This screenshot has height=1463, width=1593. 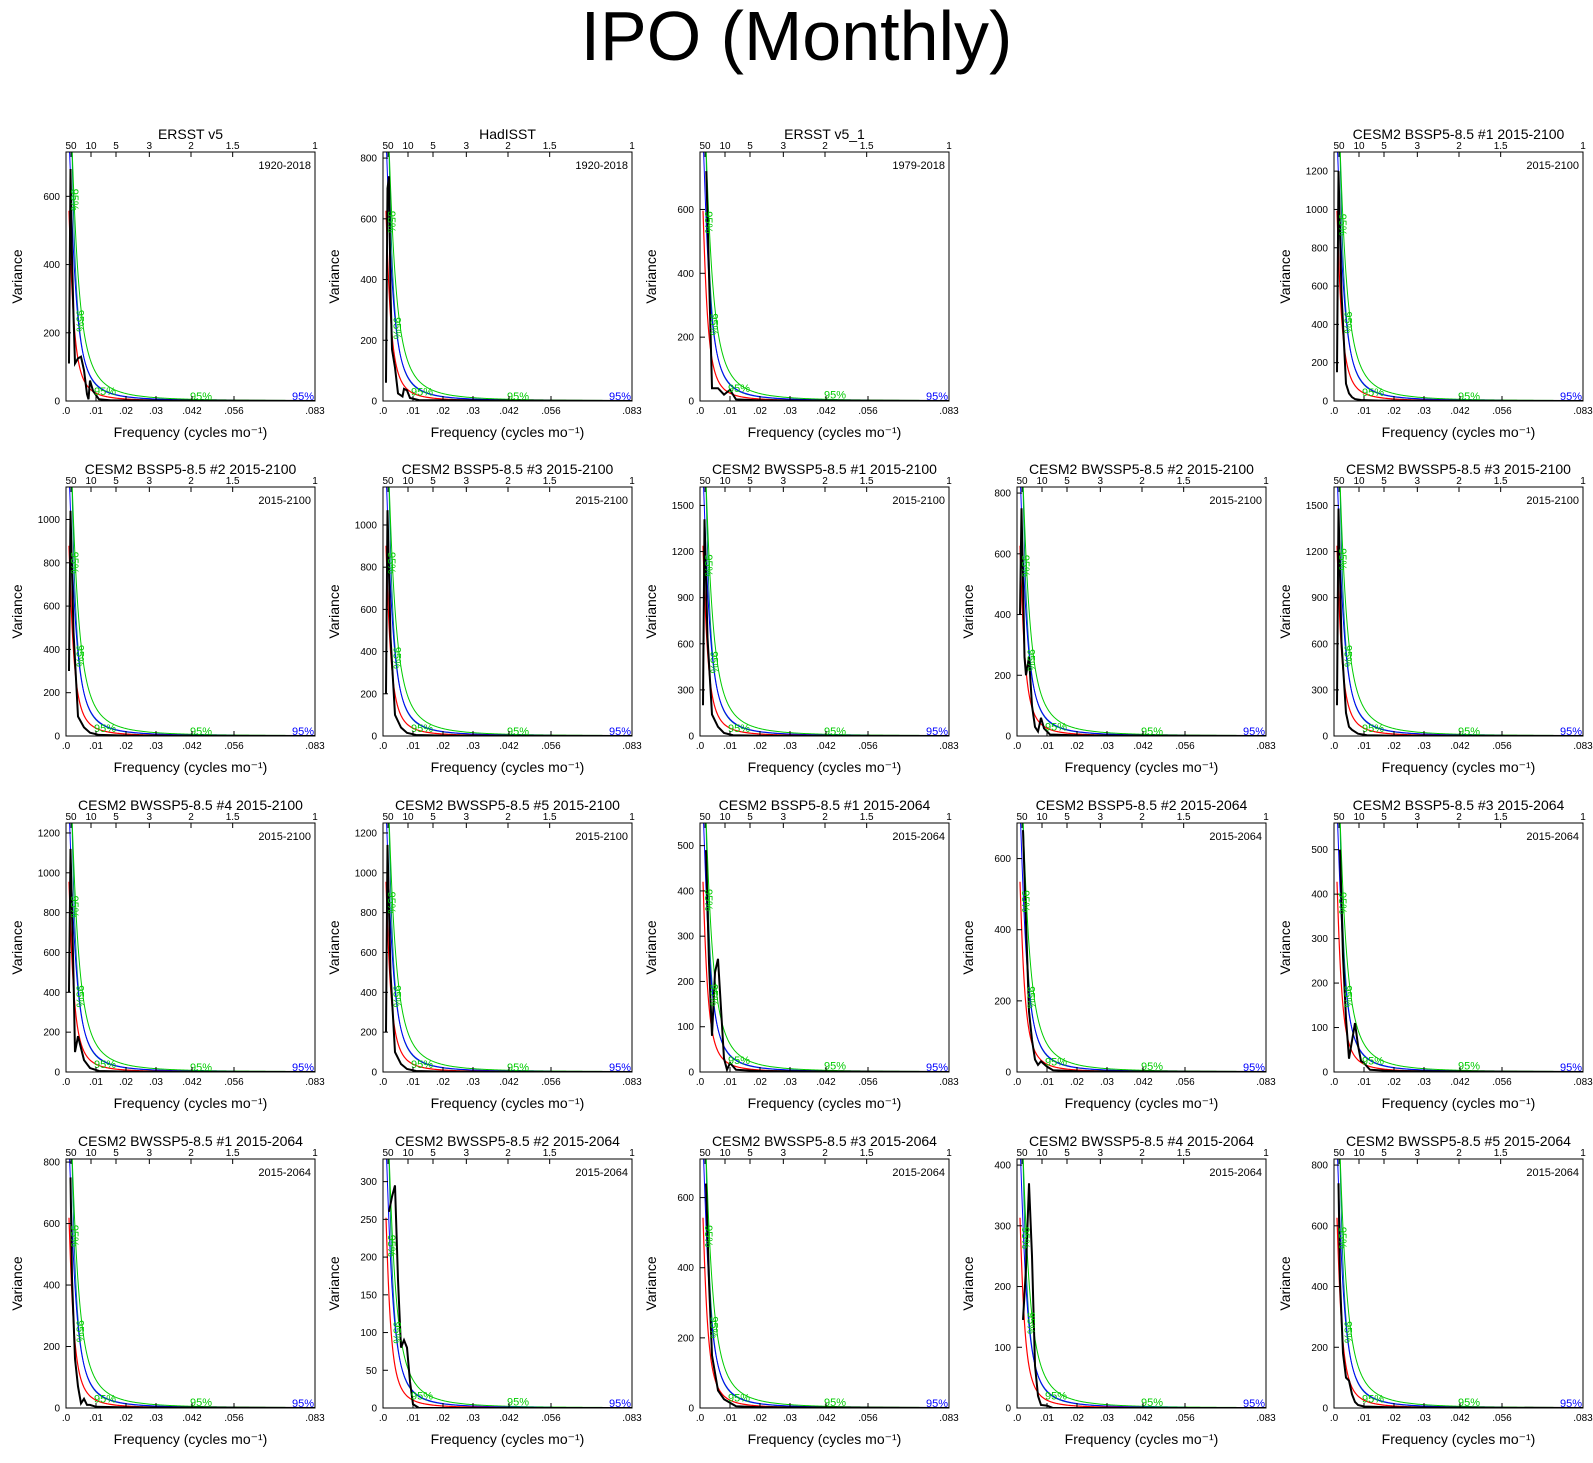 What do you see at coordinates (918, 166) in the screenshot?
I see `period-label: 1979-2018` at bounding box center [918, 166].